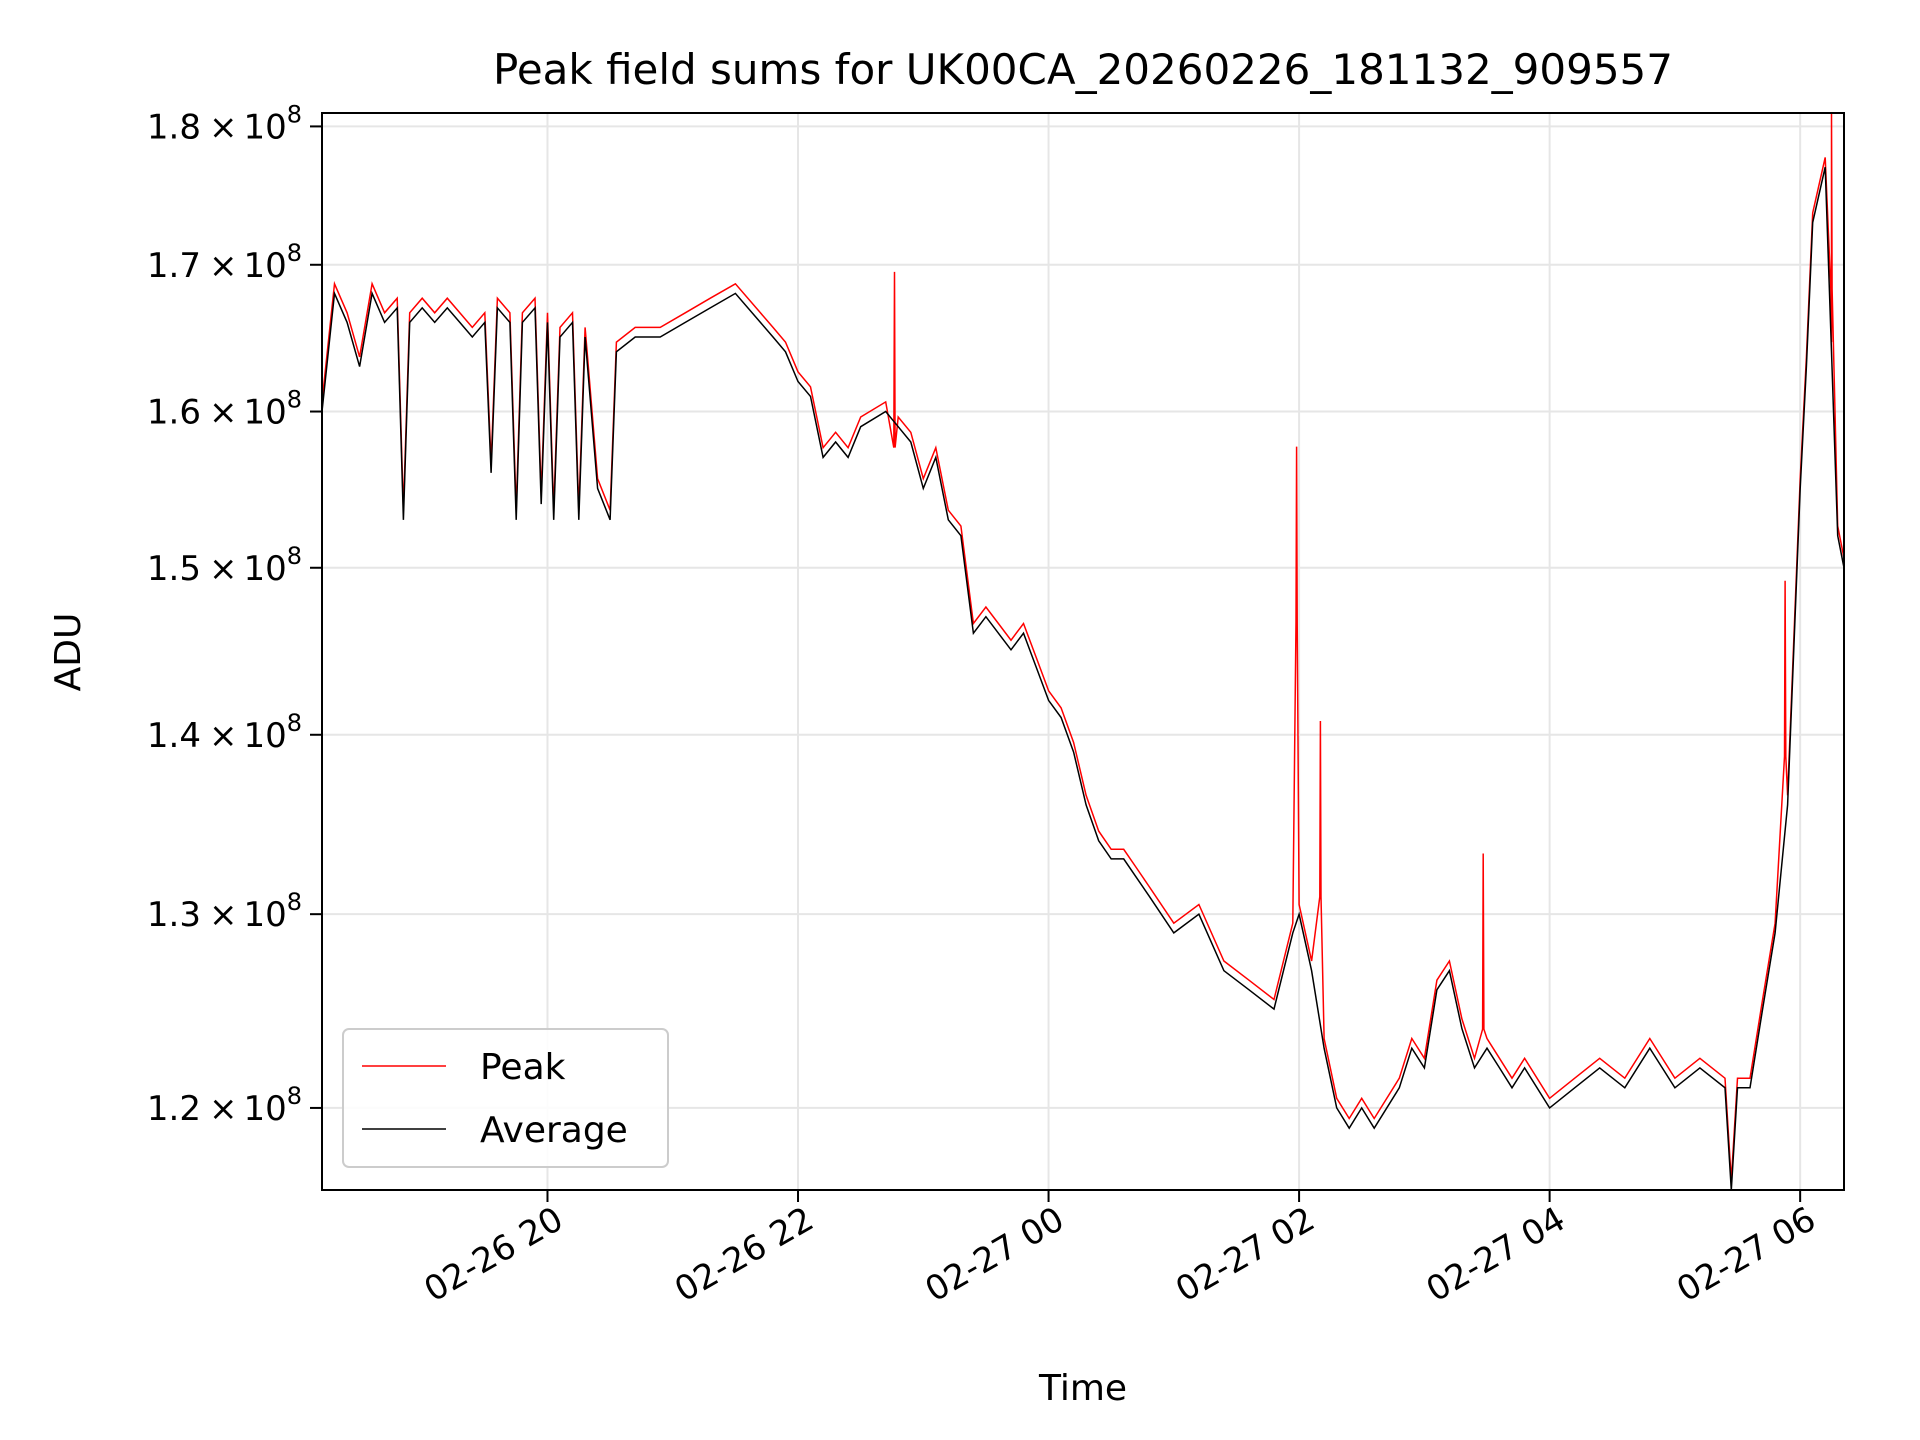 The height and width of the screenshot is (1440, 1920). I want to click on y-tick-label: 1.7 × 10⁸, so click(224, 262).